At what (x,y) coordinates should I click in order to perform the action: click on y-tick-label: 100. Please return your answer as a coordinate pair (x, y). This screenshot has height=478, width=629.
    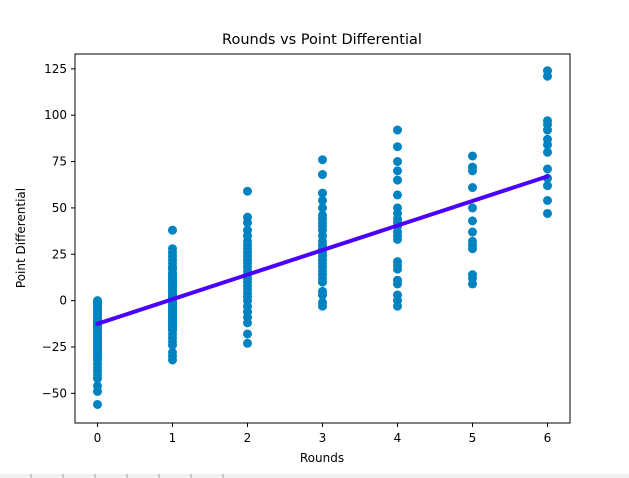
    Looking at the image, I should click on (55, 115).